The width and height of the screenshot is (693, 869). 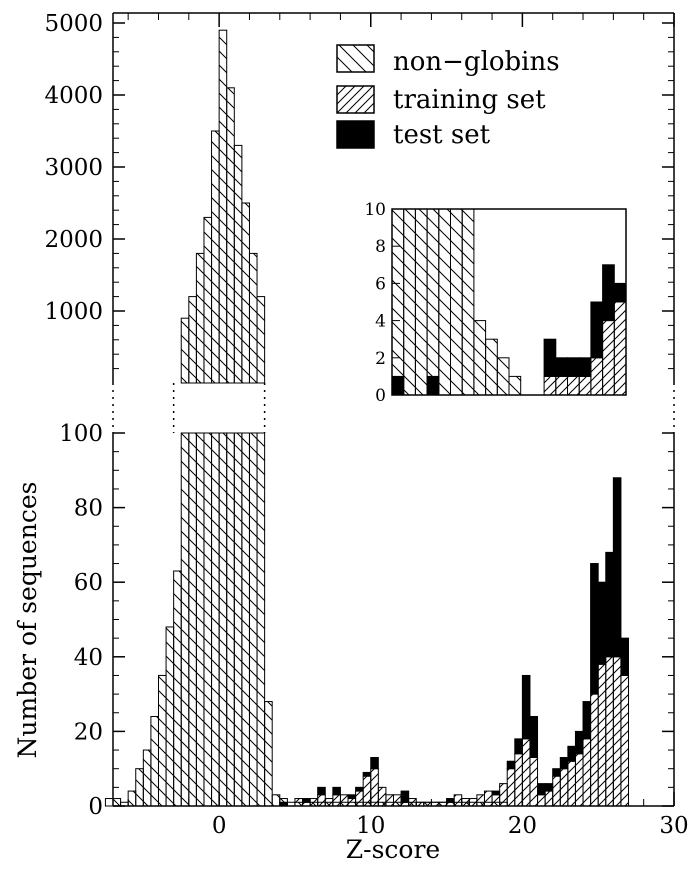 What do you see at coordinates (380, 284) in the screenshot?
I see `inset-y-tick-label: 6` at bounding box center [380, 284].